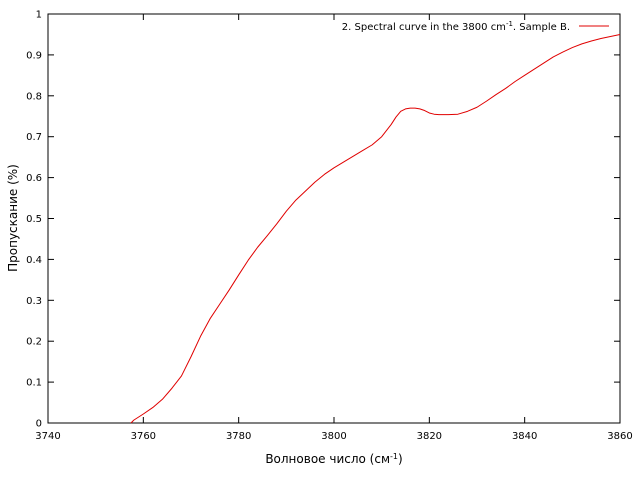 The image size is (640, 480). Describe the element at coordinates (39, 15) in the screenshot. I see `y-tick-label: 1` at that location.